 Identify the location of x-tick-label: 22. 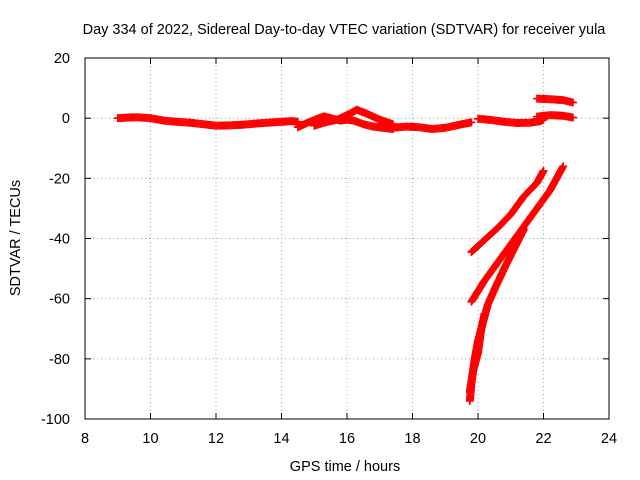
(543, 439).